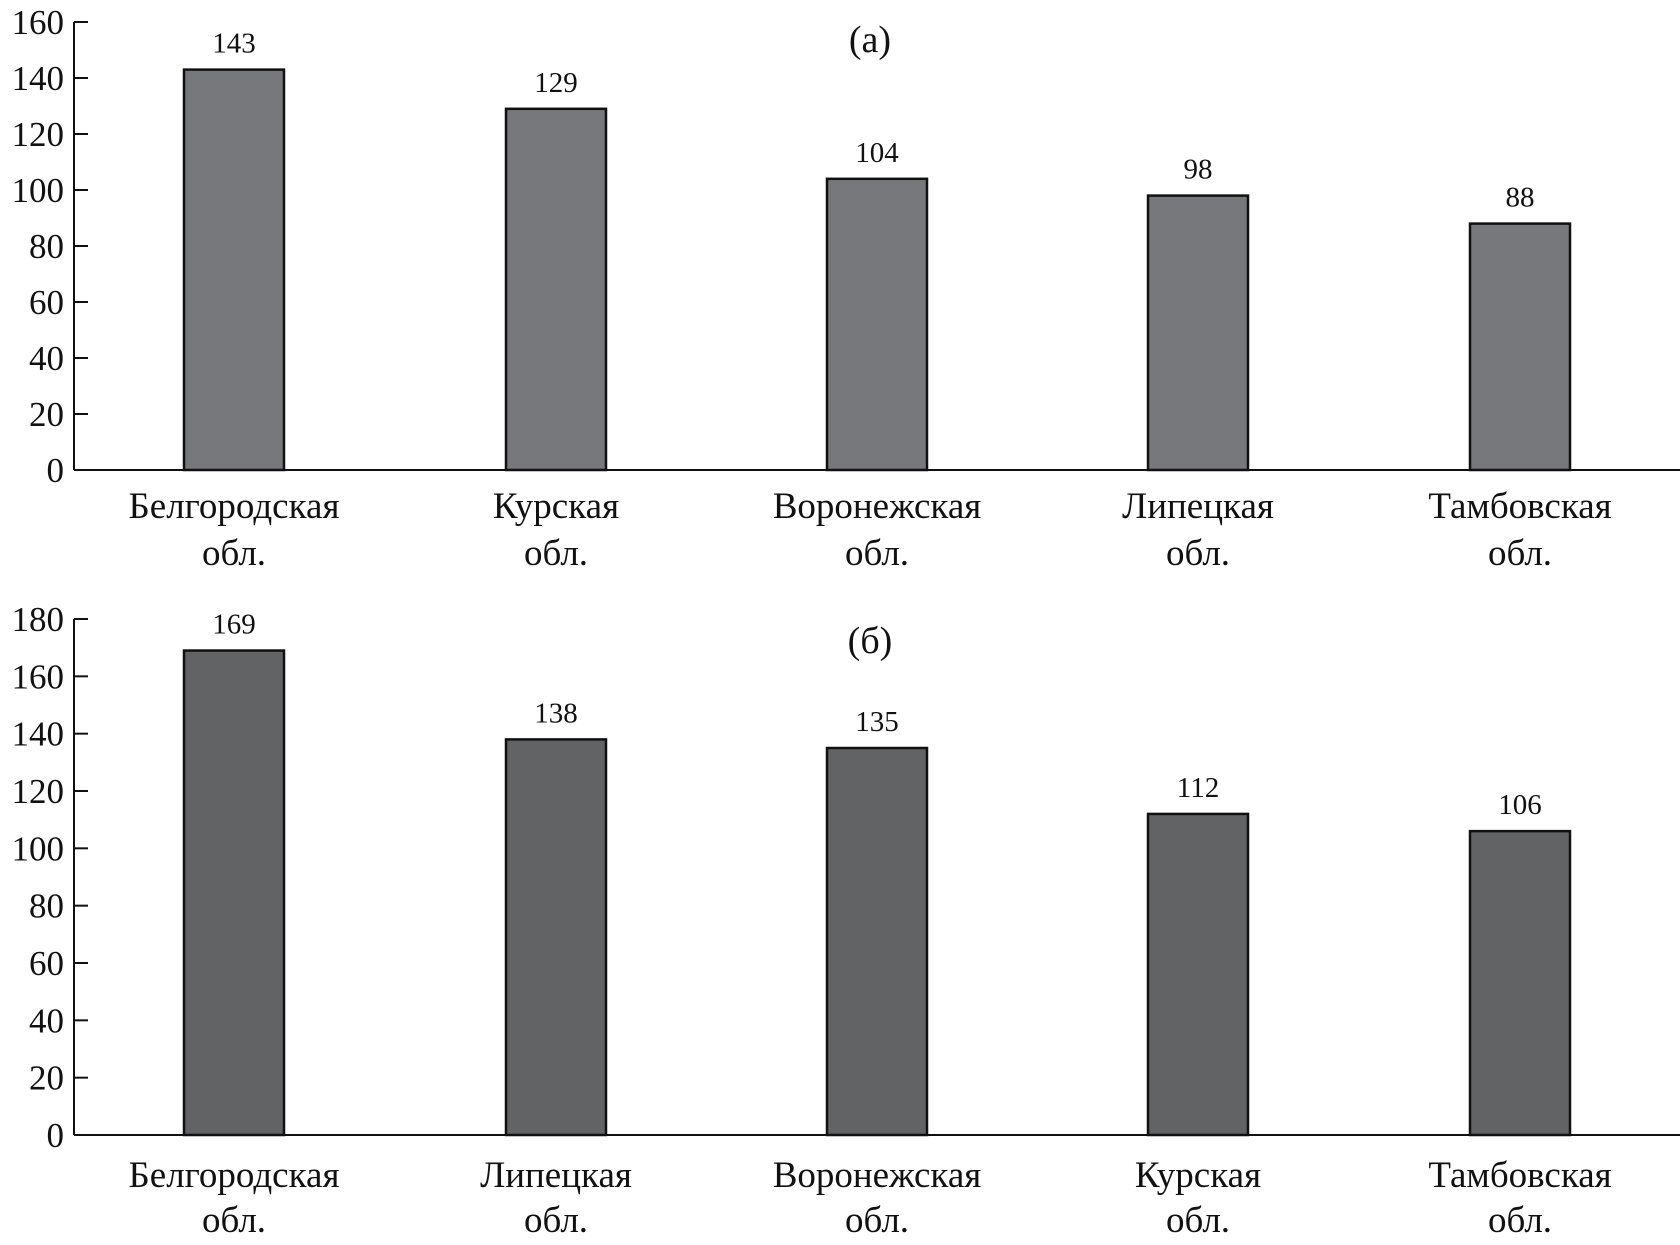 The height and width of the screenshot is (1245, 1680). Describe the element at coordinates (556, 83) in the screenshot. I see `data-label: 129` at that location.